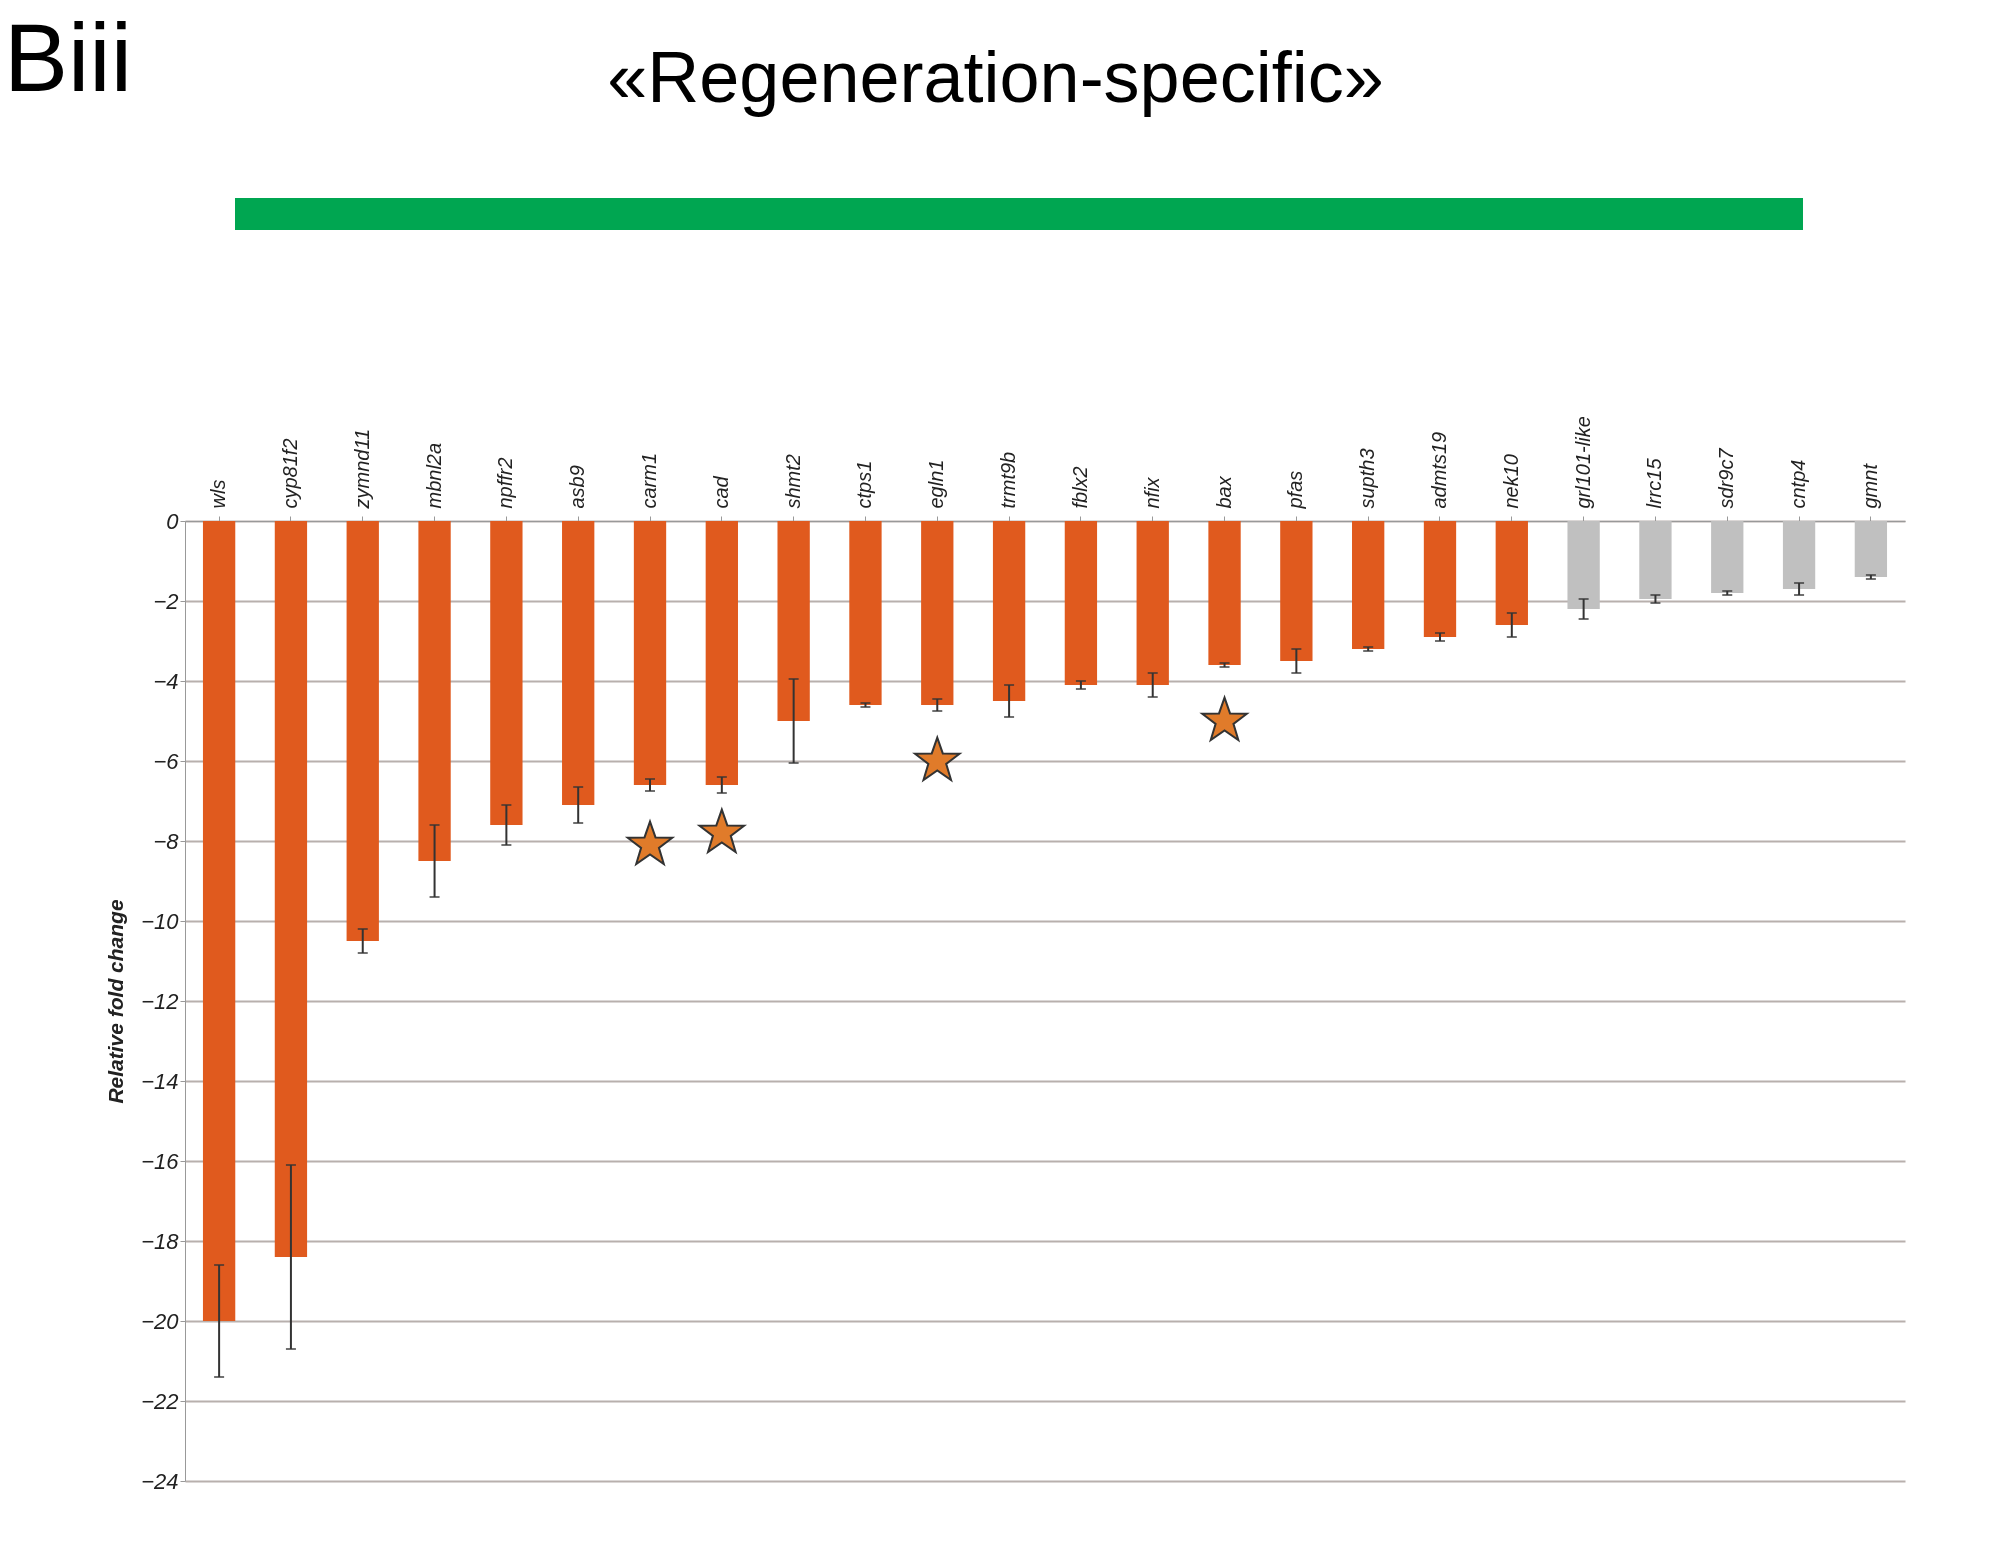 Image resolution: width=1991 pixels, height=1552 pixels. What do you see at coordinates (864, 484) in the screenshot?
I see `x-tick-label: ctps1` at bounding box center [864, 484].